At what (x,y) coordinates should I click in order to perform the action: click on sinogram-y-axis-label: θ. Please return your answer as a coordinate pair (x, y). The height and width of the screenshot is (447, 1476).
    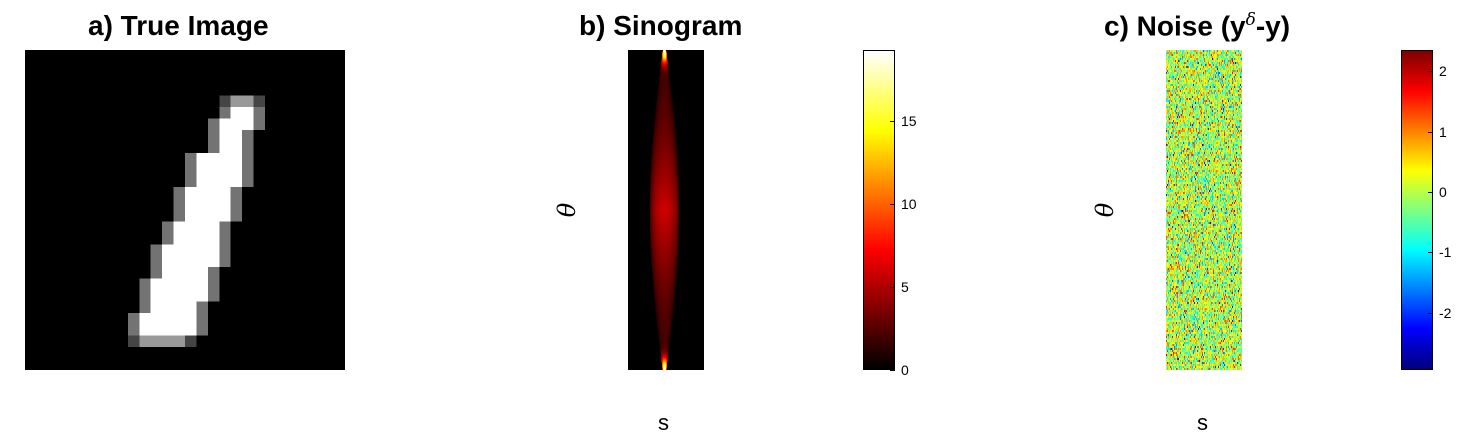
    Looking at the image, I should click on (567, 210).